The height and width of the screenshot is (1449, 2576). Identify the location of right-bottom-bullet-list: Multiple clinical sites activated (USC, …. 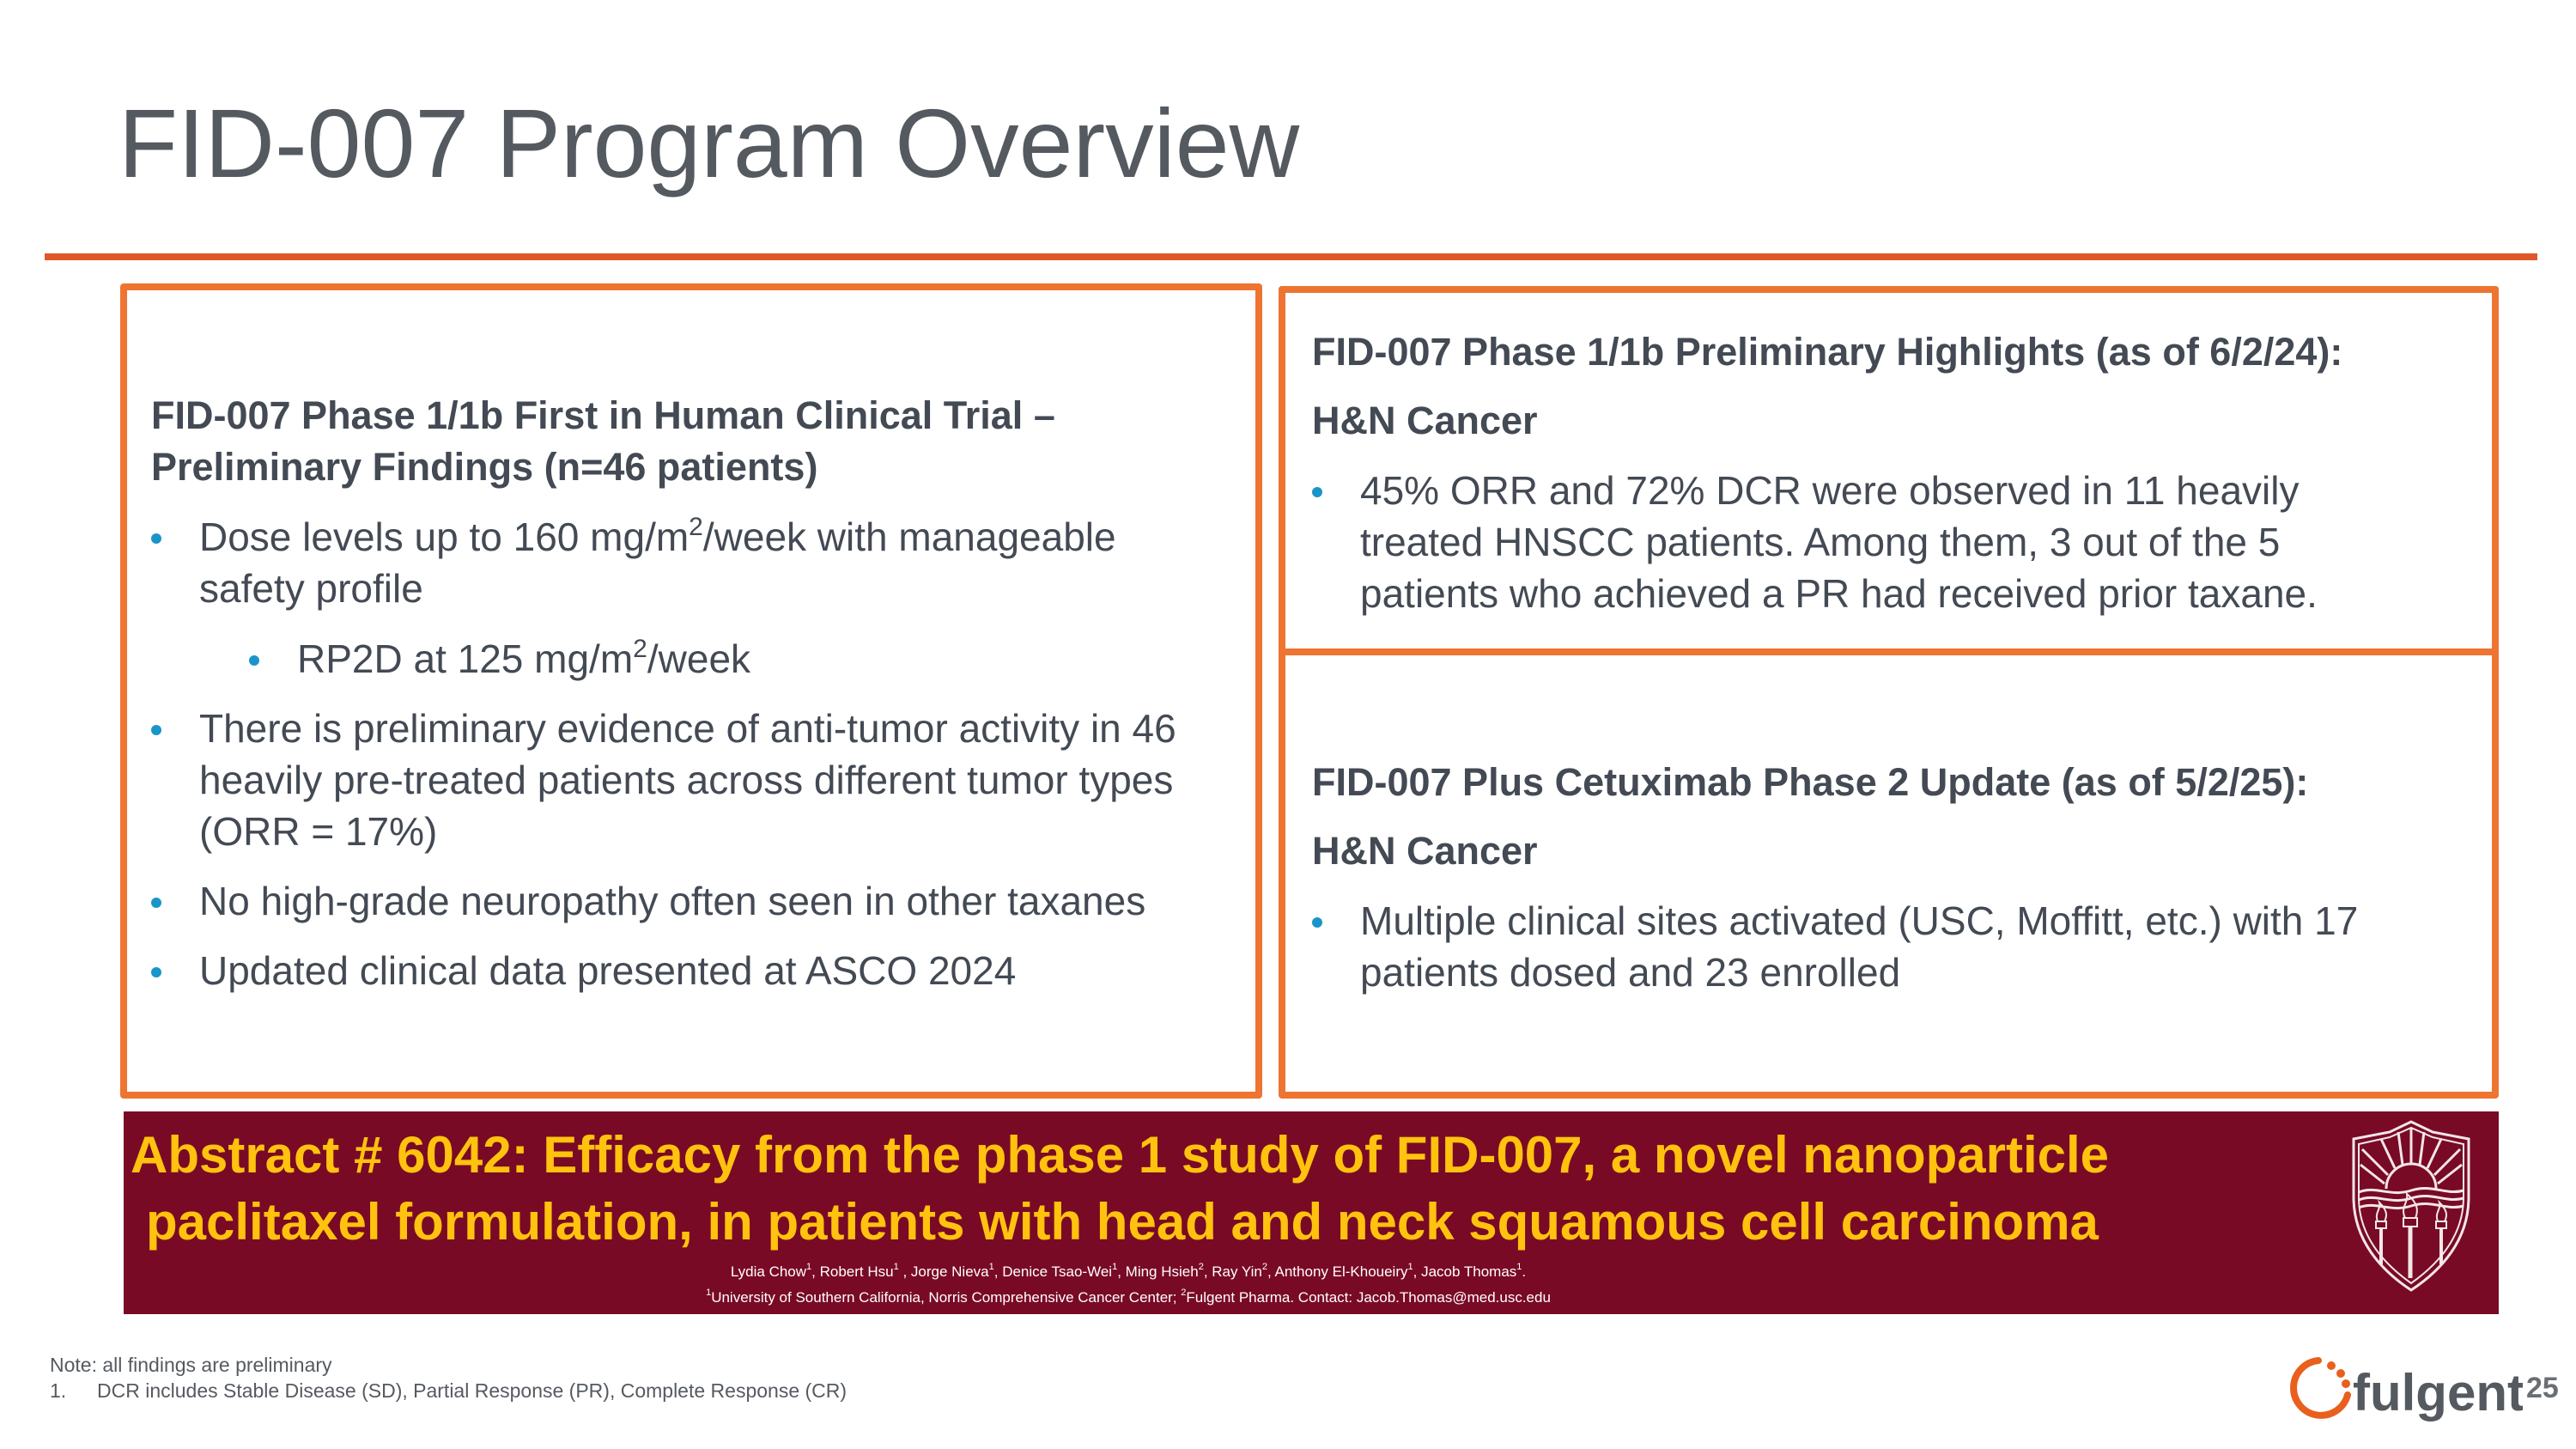
(1896, 946).